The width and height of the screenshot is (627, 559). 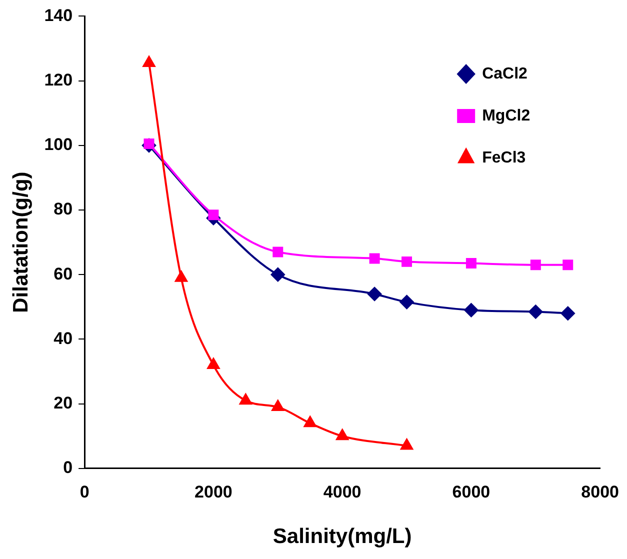 What do you see at coordinates (58, 15) in the screenshot?
I see `y-tick-label: 140` at bounding box center [58, 15].